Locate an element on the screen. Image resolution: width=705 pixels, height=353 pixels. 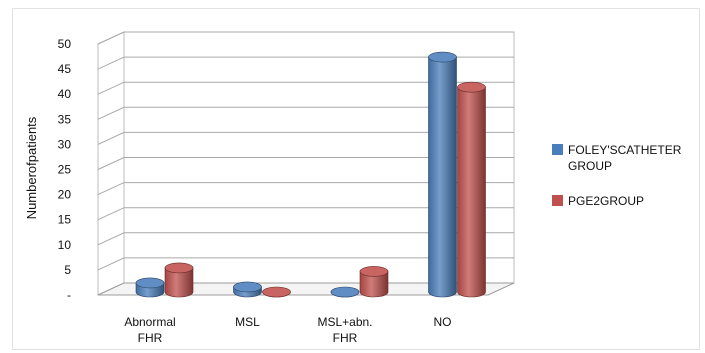
x-category-label: MSL is located at coordinates (247, 322).